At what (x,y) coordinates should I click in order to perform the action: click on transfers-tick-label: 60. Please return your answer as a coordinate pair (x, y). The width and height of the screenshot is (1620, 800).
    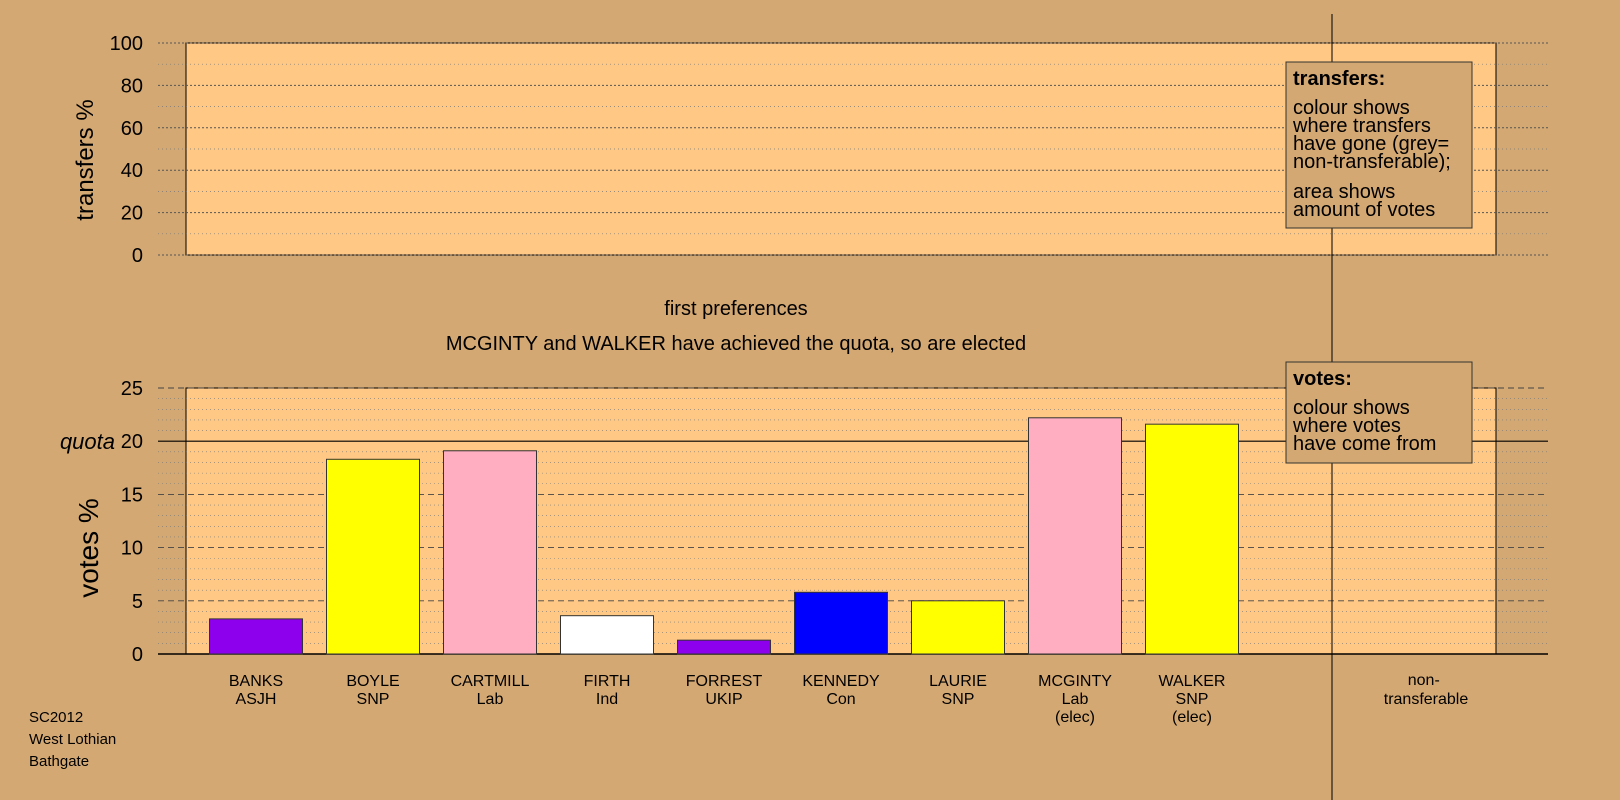
    Looking at the image, I should click on (132, 129).